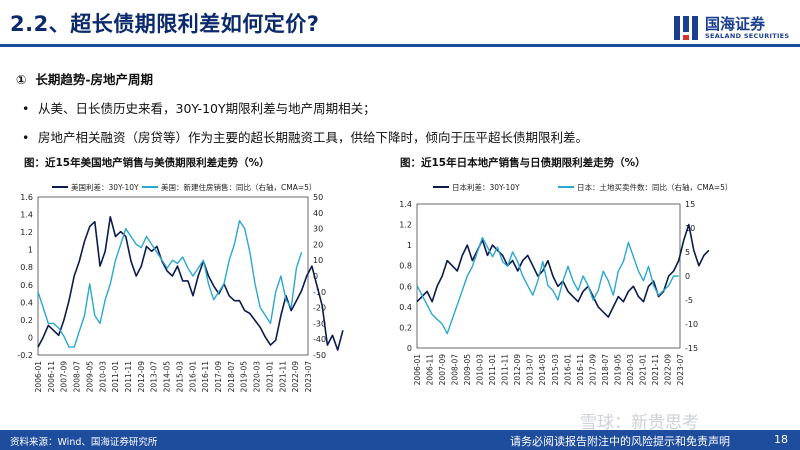 The height and width of the screenshot is (450, 800). I want to click on legend-label: 美国：新建住房销售：同比（右轴，CMA=5）, so click(238, 187).